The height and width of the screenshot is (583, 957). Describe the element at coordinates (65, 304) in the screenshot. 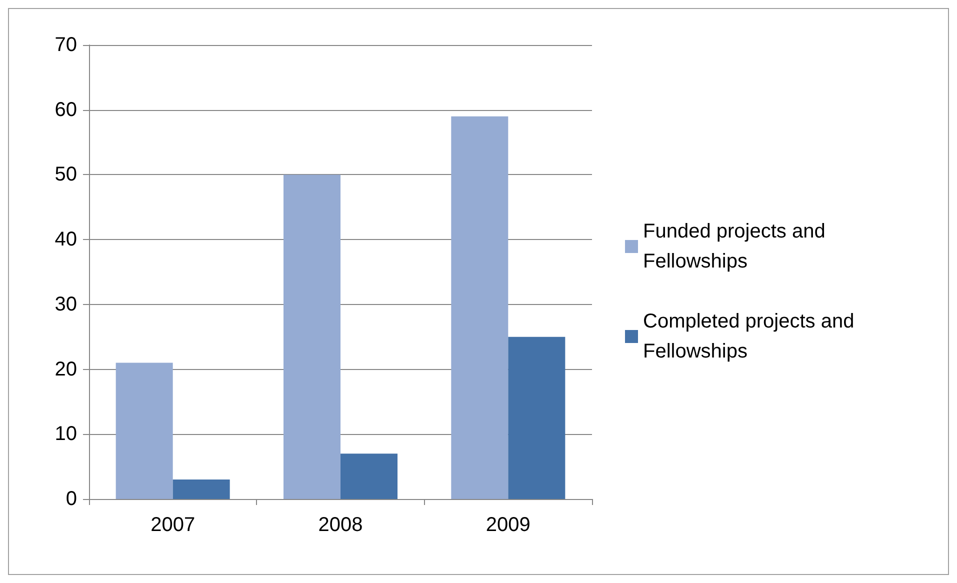

I see `y-tick-label: 30` at that location.